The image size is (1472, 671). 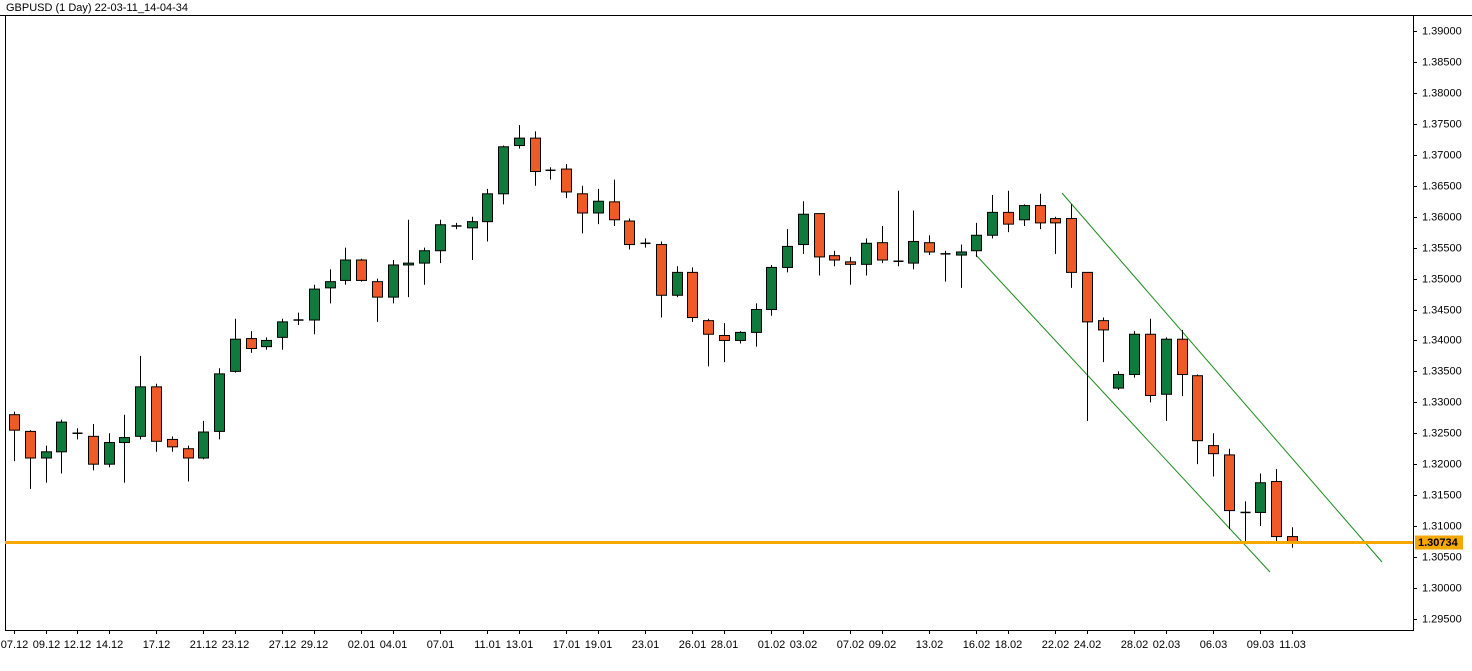 I want to click on x-tick-label: 11.01, so click(x=487, y=645).